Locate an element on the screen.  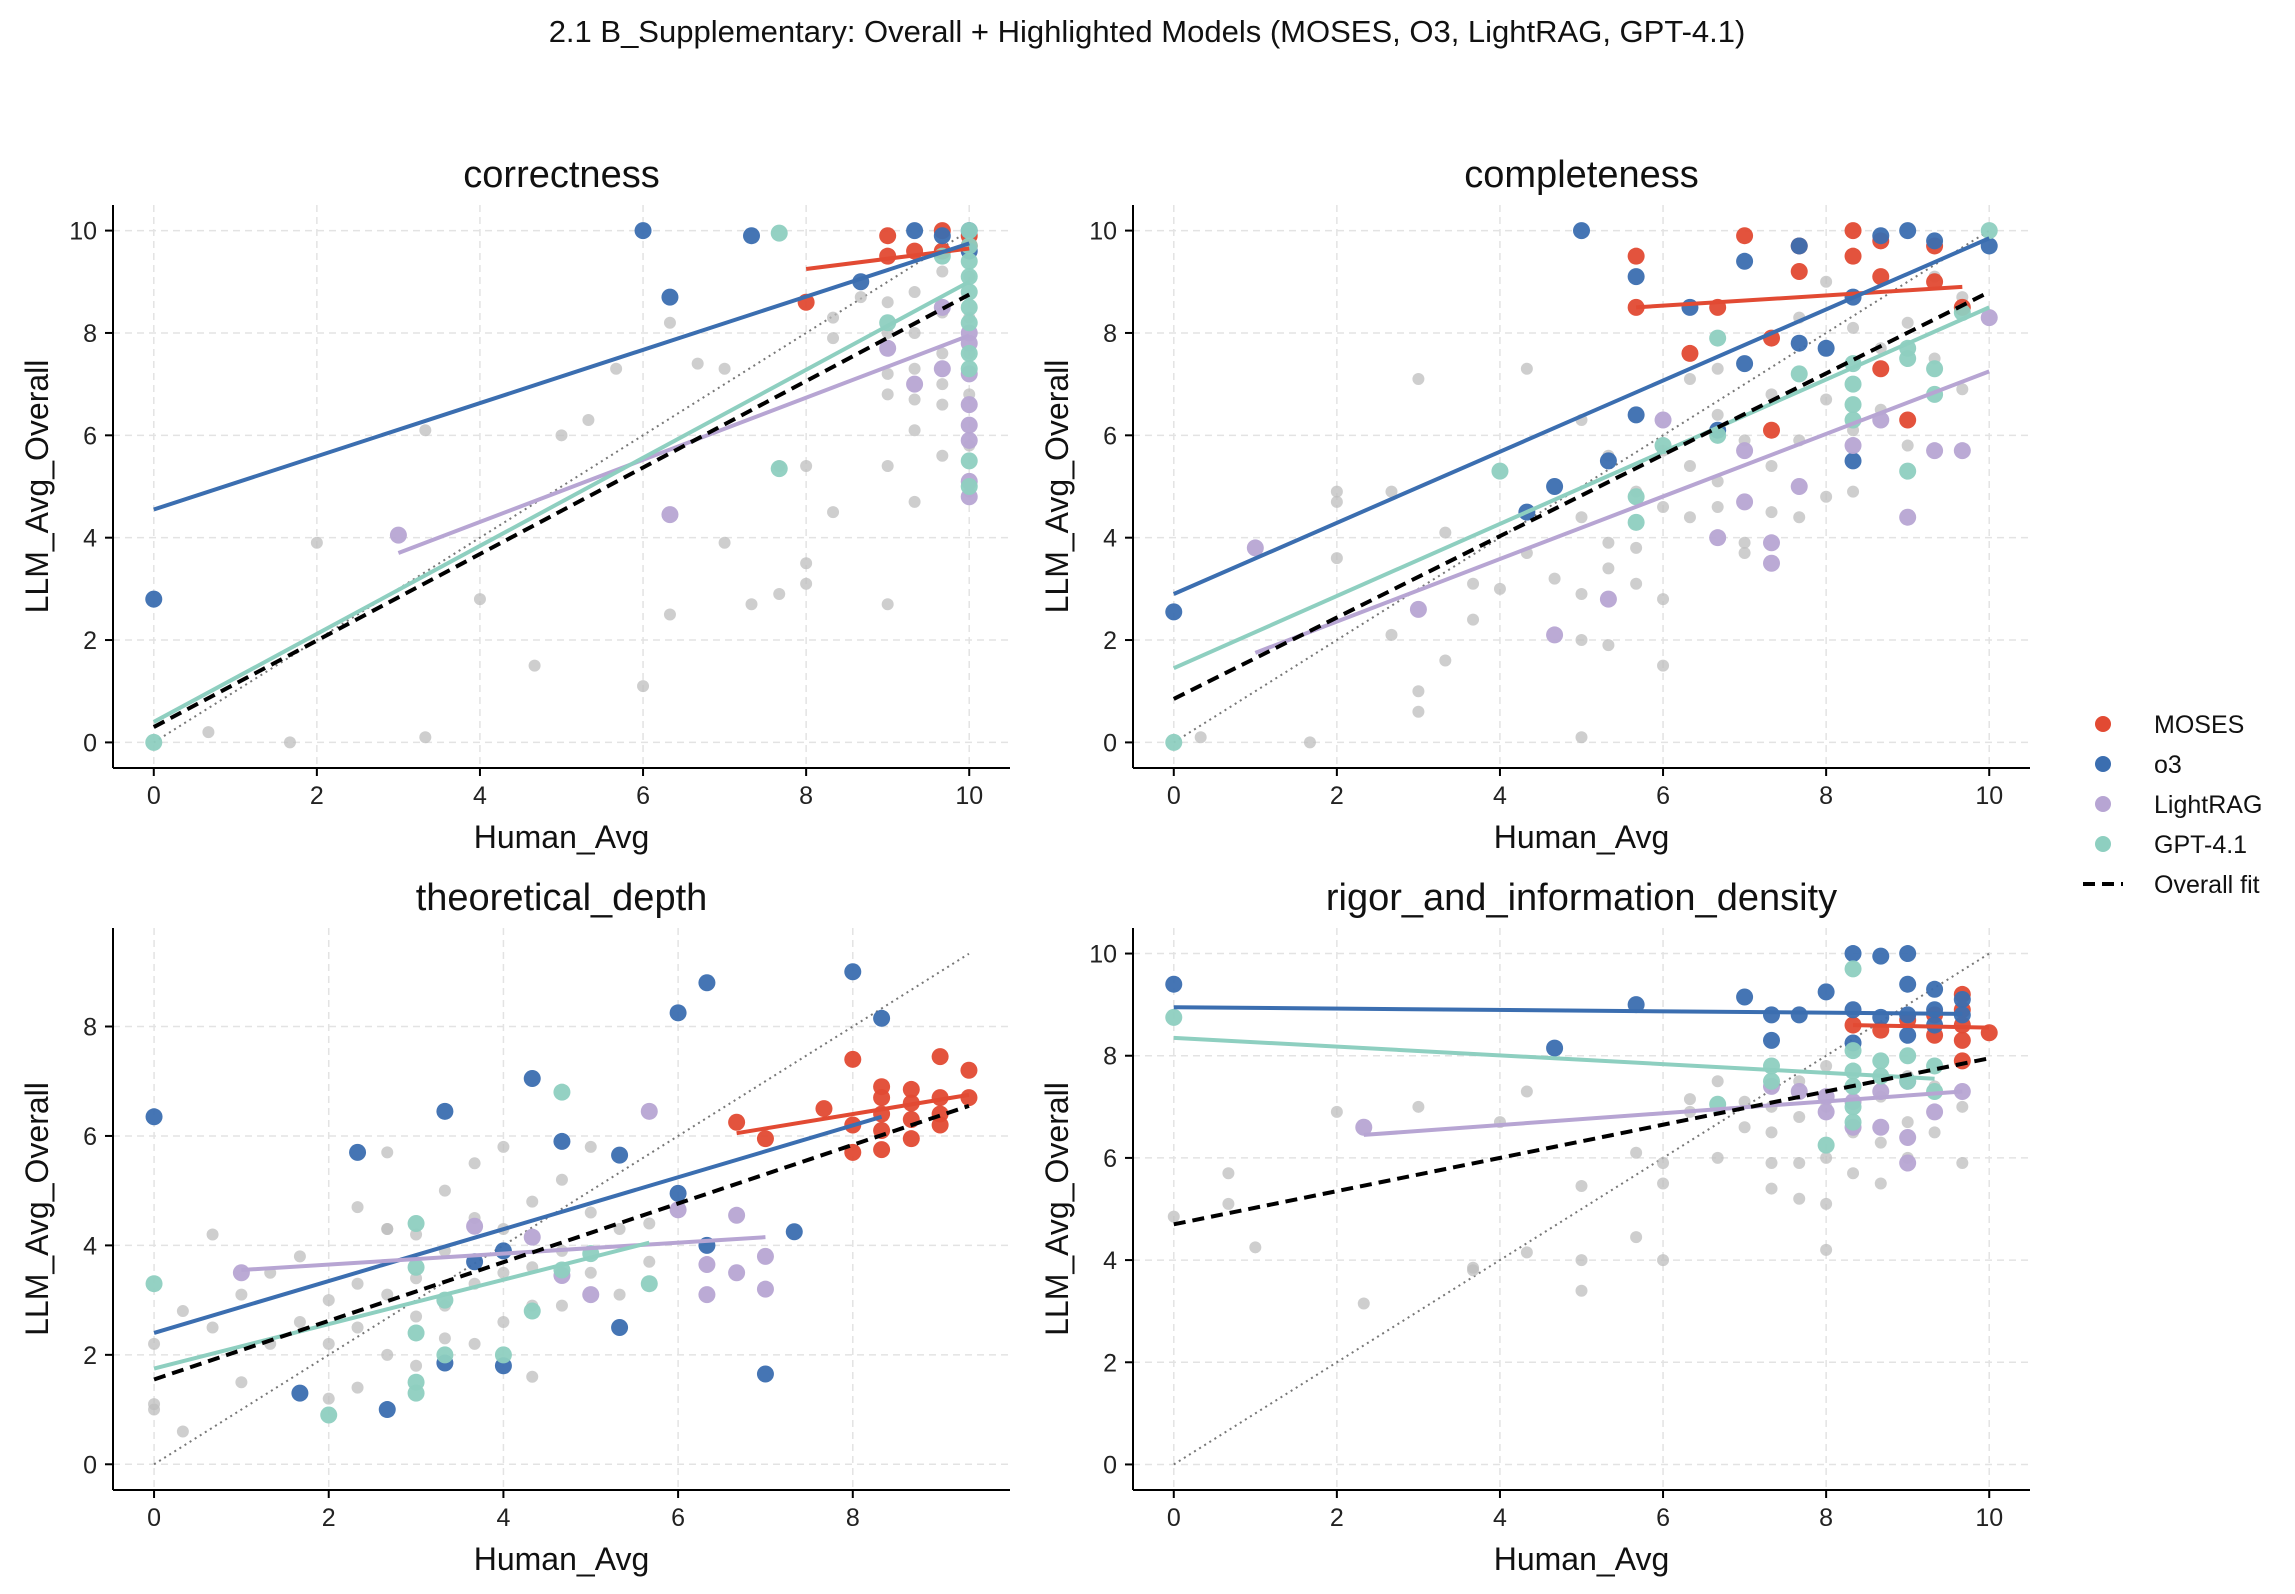
plot-area is located at coordinates (561, 1209).